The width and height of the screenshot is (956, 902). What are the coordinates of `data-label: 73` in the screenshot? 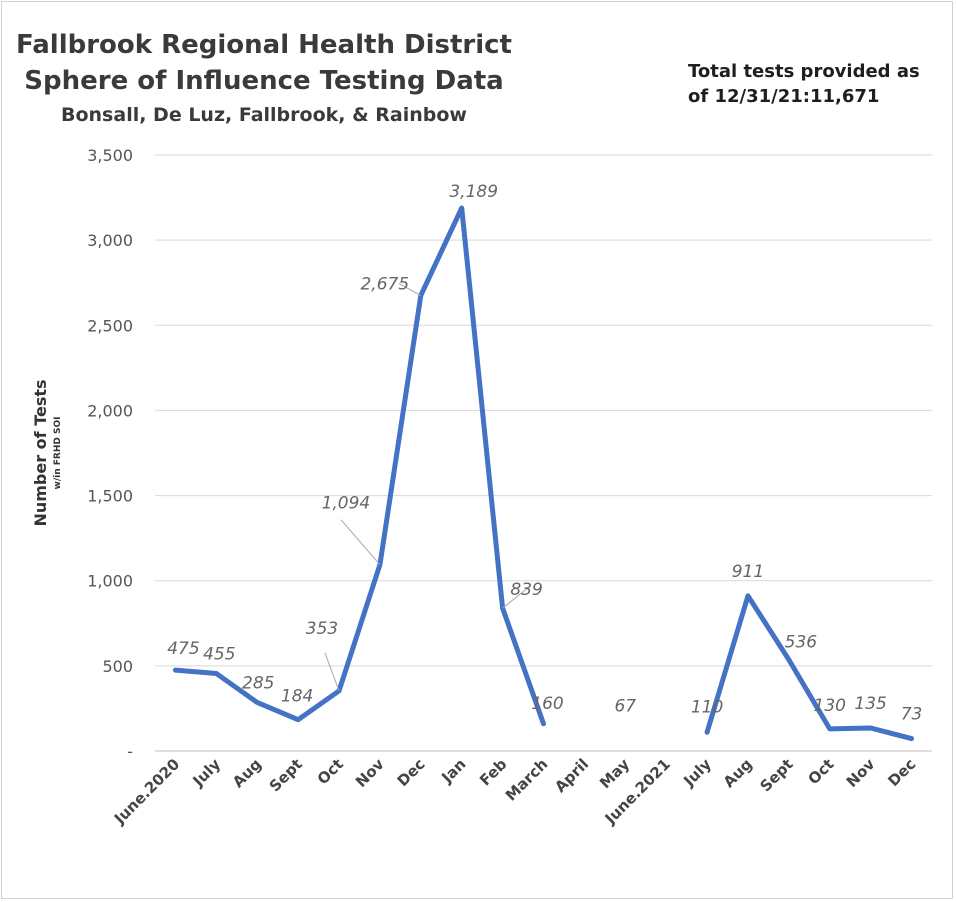 It's located at (912, 715).